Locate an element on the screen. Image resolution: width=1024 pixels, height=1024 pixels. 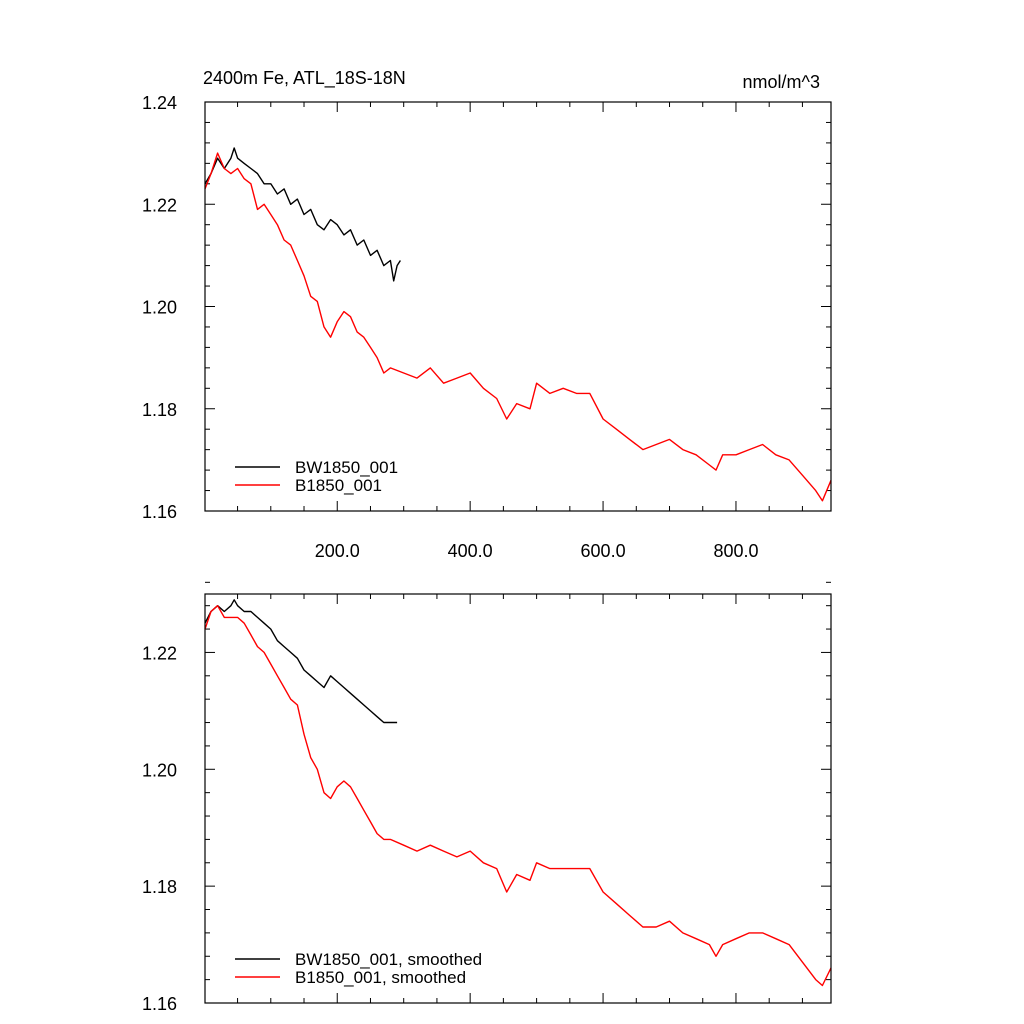
legend-label: B1850_001 is located at coordinates (338, 485).